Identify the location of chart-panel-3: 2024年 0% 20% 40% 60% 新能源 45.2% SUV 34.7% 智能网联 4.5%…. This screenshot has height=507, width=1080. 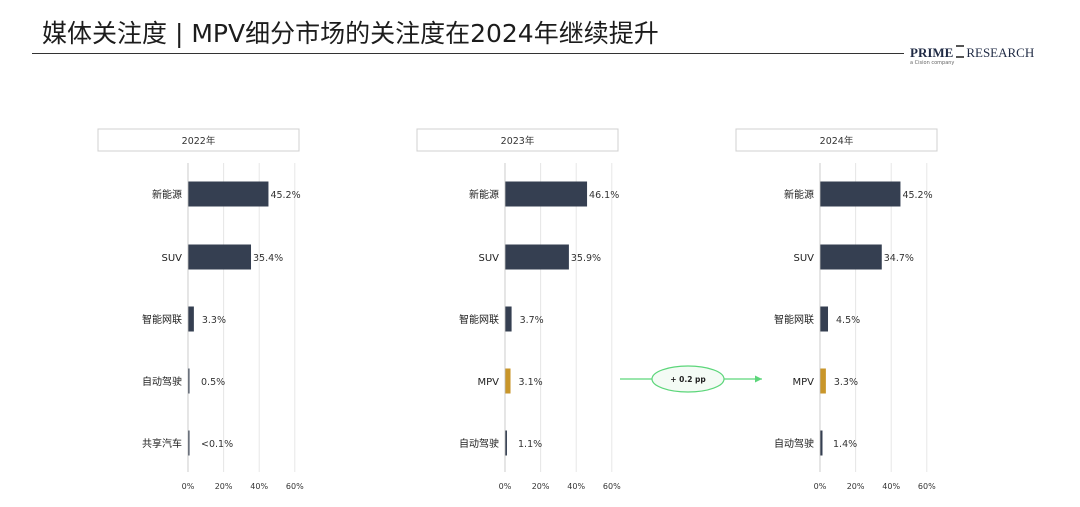
(836, 309).